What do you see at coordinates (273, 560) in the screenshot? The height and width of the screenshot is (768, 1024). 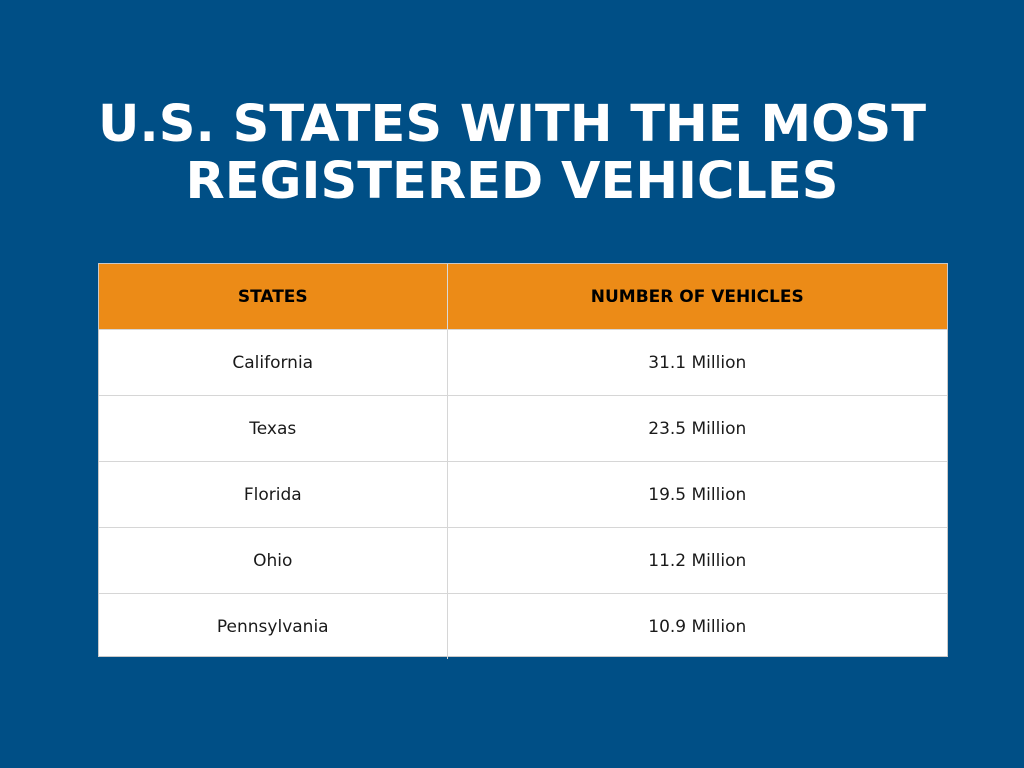 I see `state-cell: Ohio` at bounding box center [273, 560].